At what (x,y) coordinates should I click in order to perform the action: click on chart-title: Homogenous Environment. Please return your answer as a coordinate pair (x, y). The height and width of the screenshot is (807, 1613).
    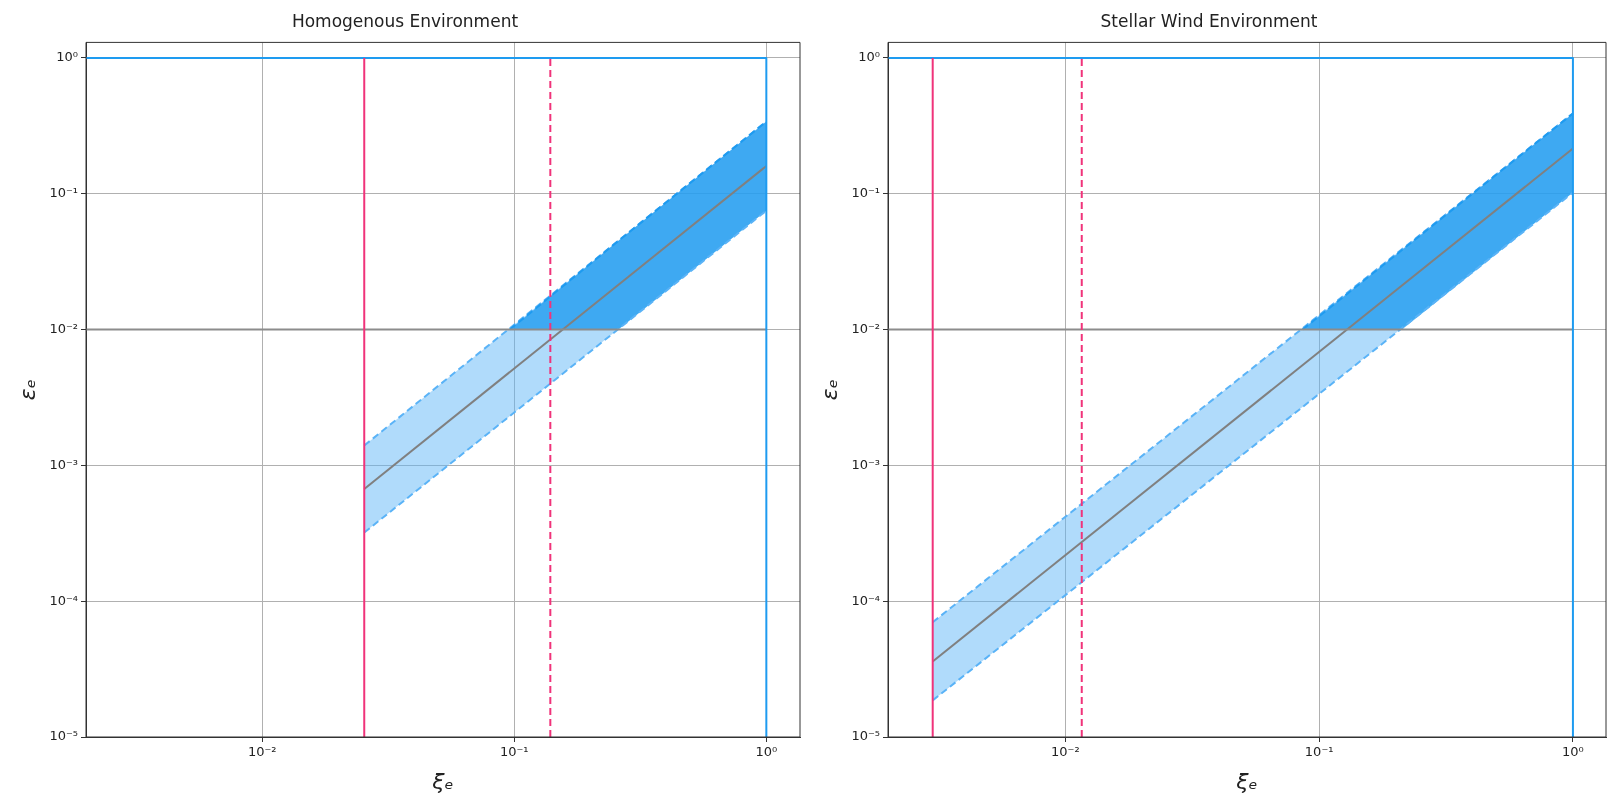
    Looking at the image, I should click on (405, 20).